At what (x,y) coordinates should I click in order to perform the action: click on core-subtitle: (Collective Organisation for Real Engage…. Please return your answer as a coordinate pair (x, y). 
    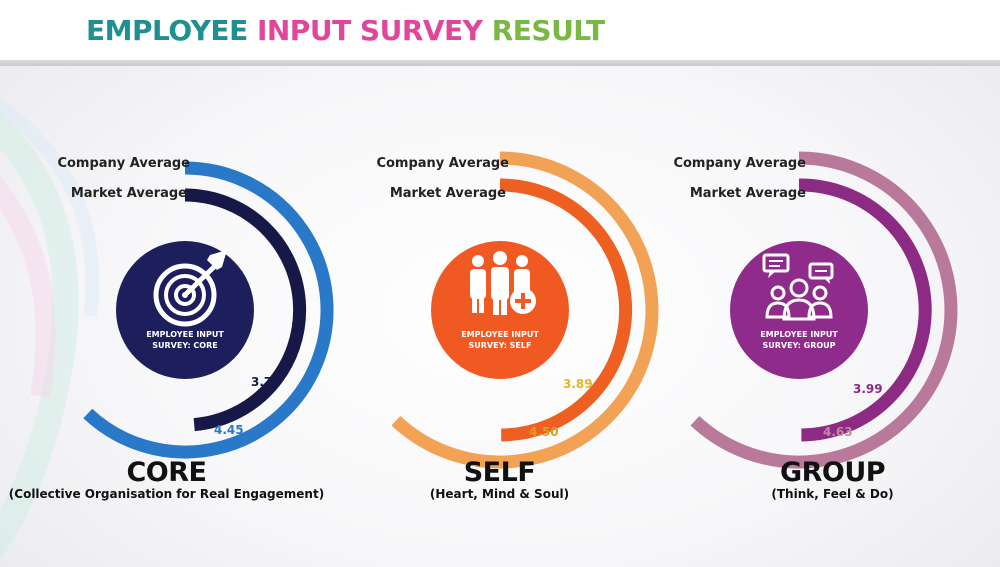
    Looking at the image, I should click on (166, 494).